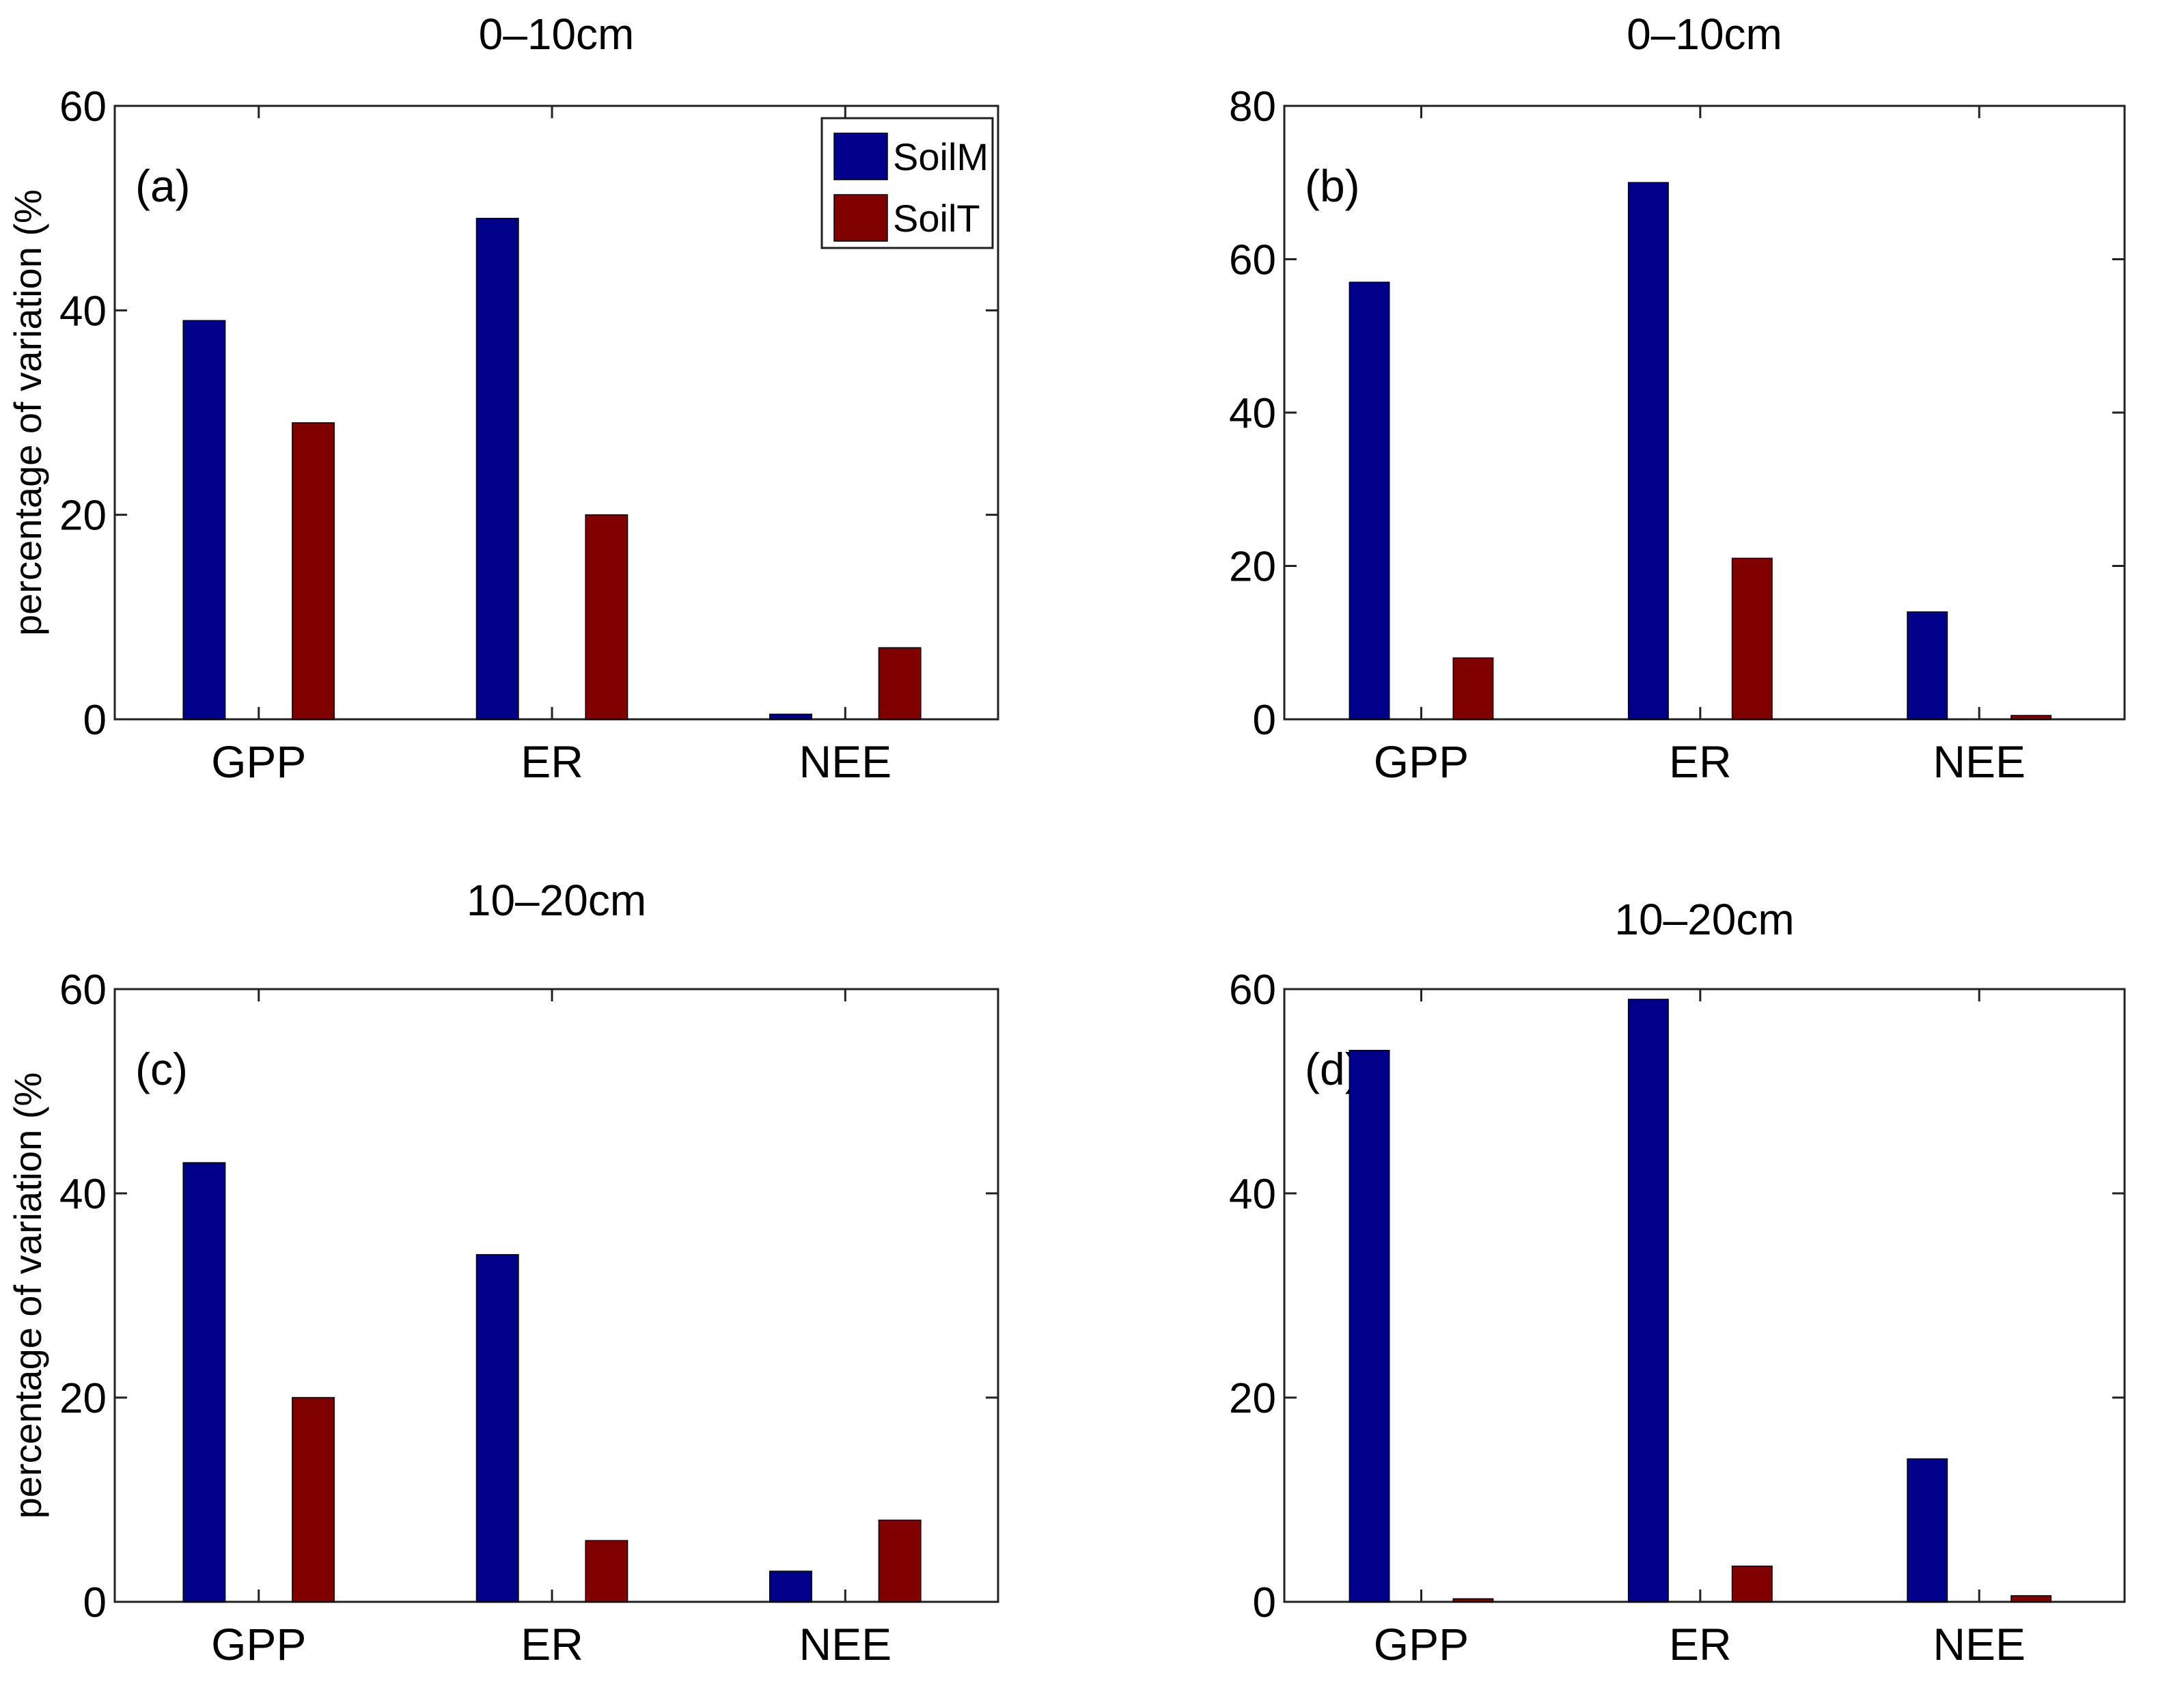  Describe the element at coordinates (860, 218) in the screenshot. I see `legend-swatch-soilt` at that location.